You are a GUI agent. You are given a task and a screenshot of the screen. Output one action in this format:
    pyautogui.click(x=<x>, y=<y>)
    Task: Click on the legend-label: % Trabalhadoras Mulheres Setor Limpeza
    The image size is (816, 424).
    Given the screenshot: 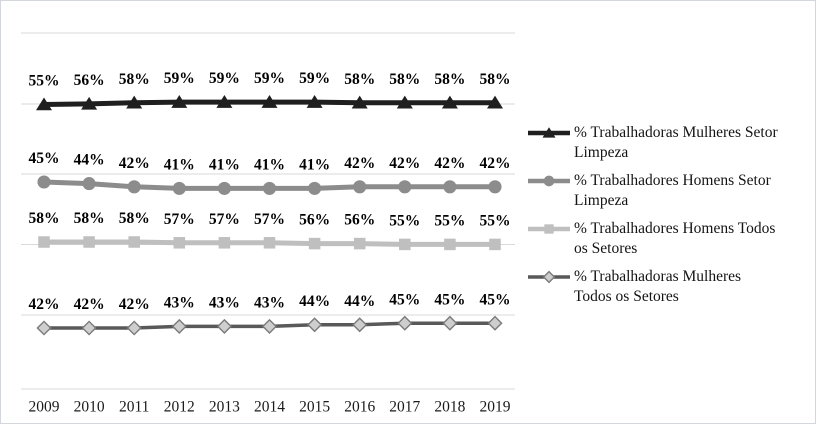 What is the action you would take?
    pyautogui.click(x=676, y=142)
    